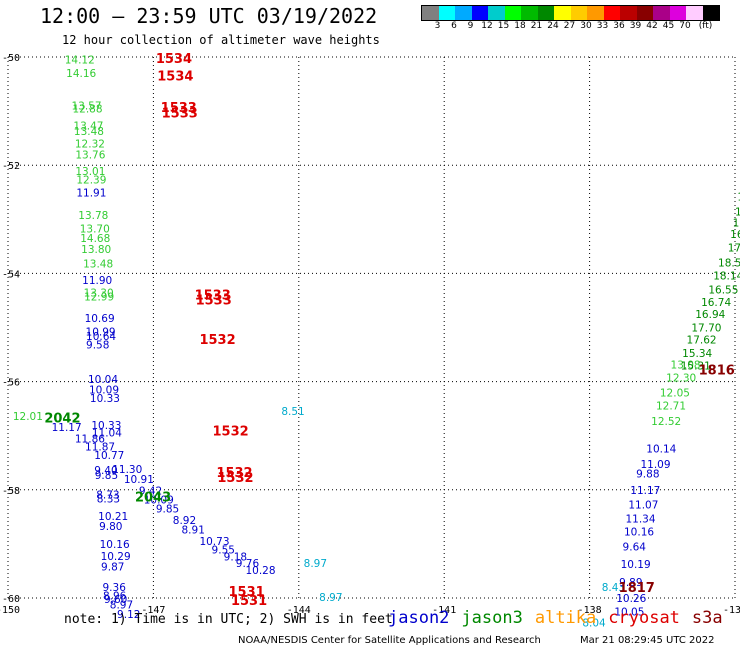  I want to click on lon-tick-label: -150, so click(10, 610).